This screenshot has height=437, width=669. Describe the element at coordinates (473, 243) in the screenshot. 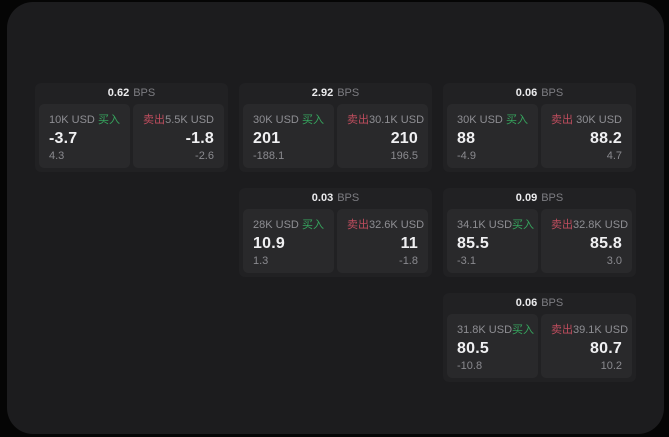

I see `buy-price: 85.5` at that location.